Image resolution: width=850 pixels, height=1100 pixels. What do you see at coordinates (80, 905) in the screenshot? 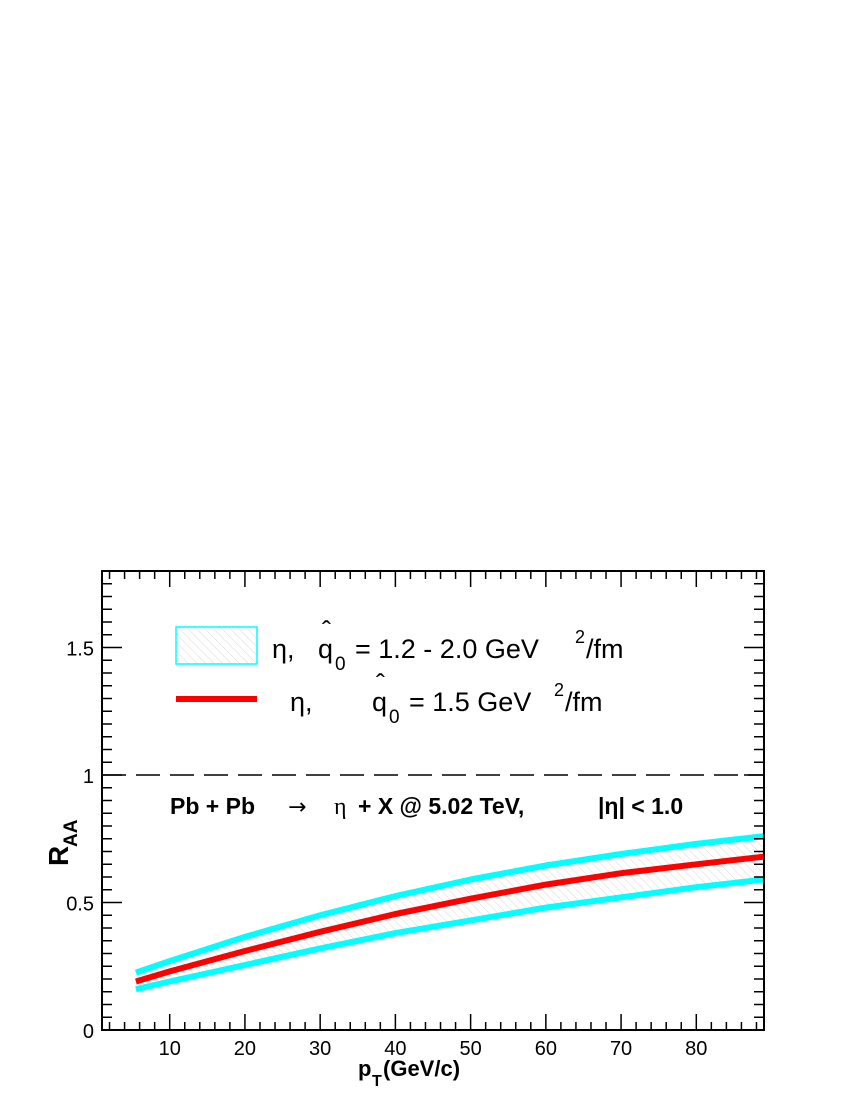
I see `y-tick-label: 0.5` at bounding box center [80, 905].